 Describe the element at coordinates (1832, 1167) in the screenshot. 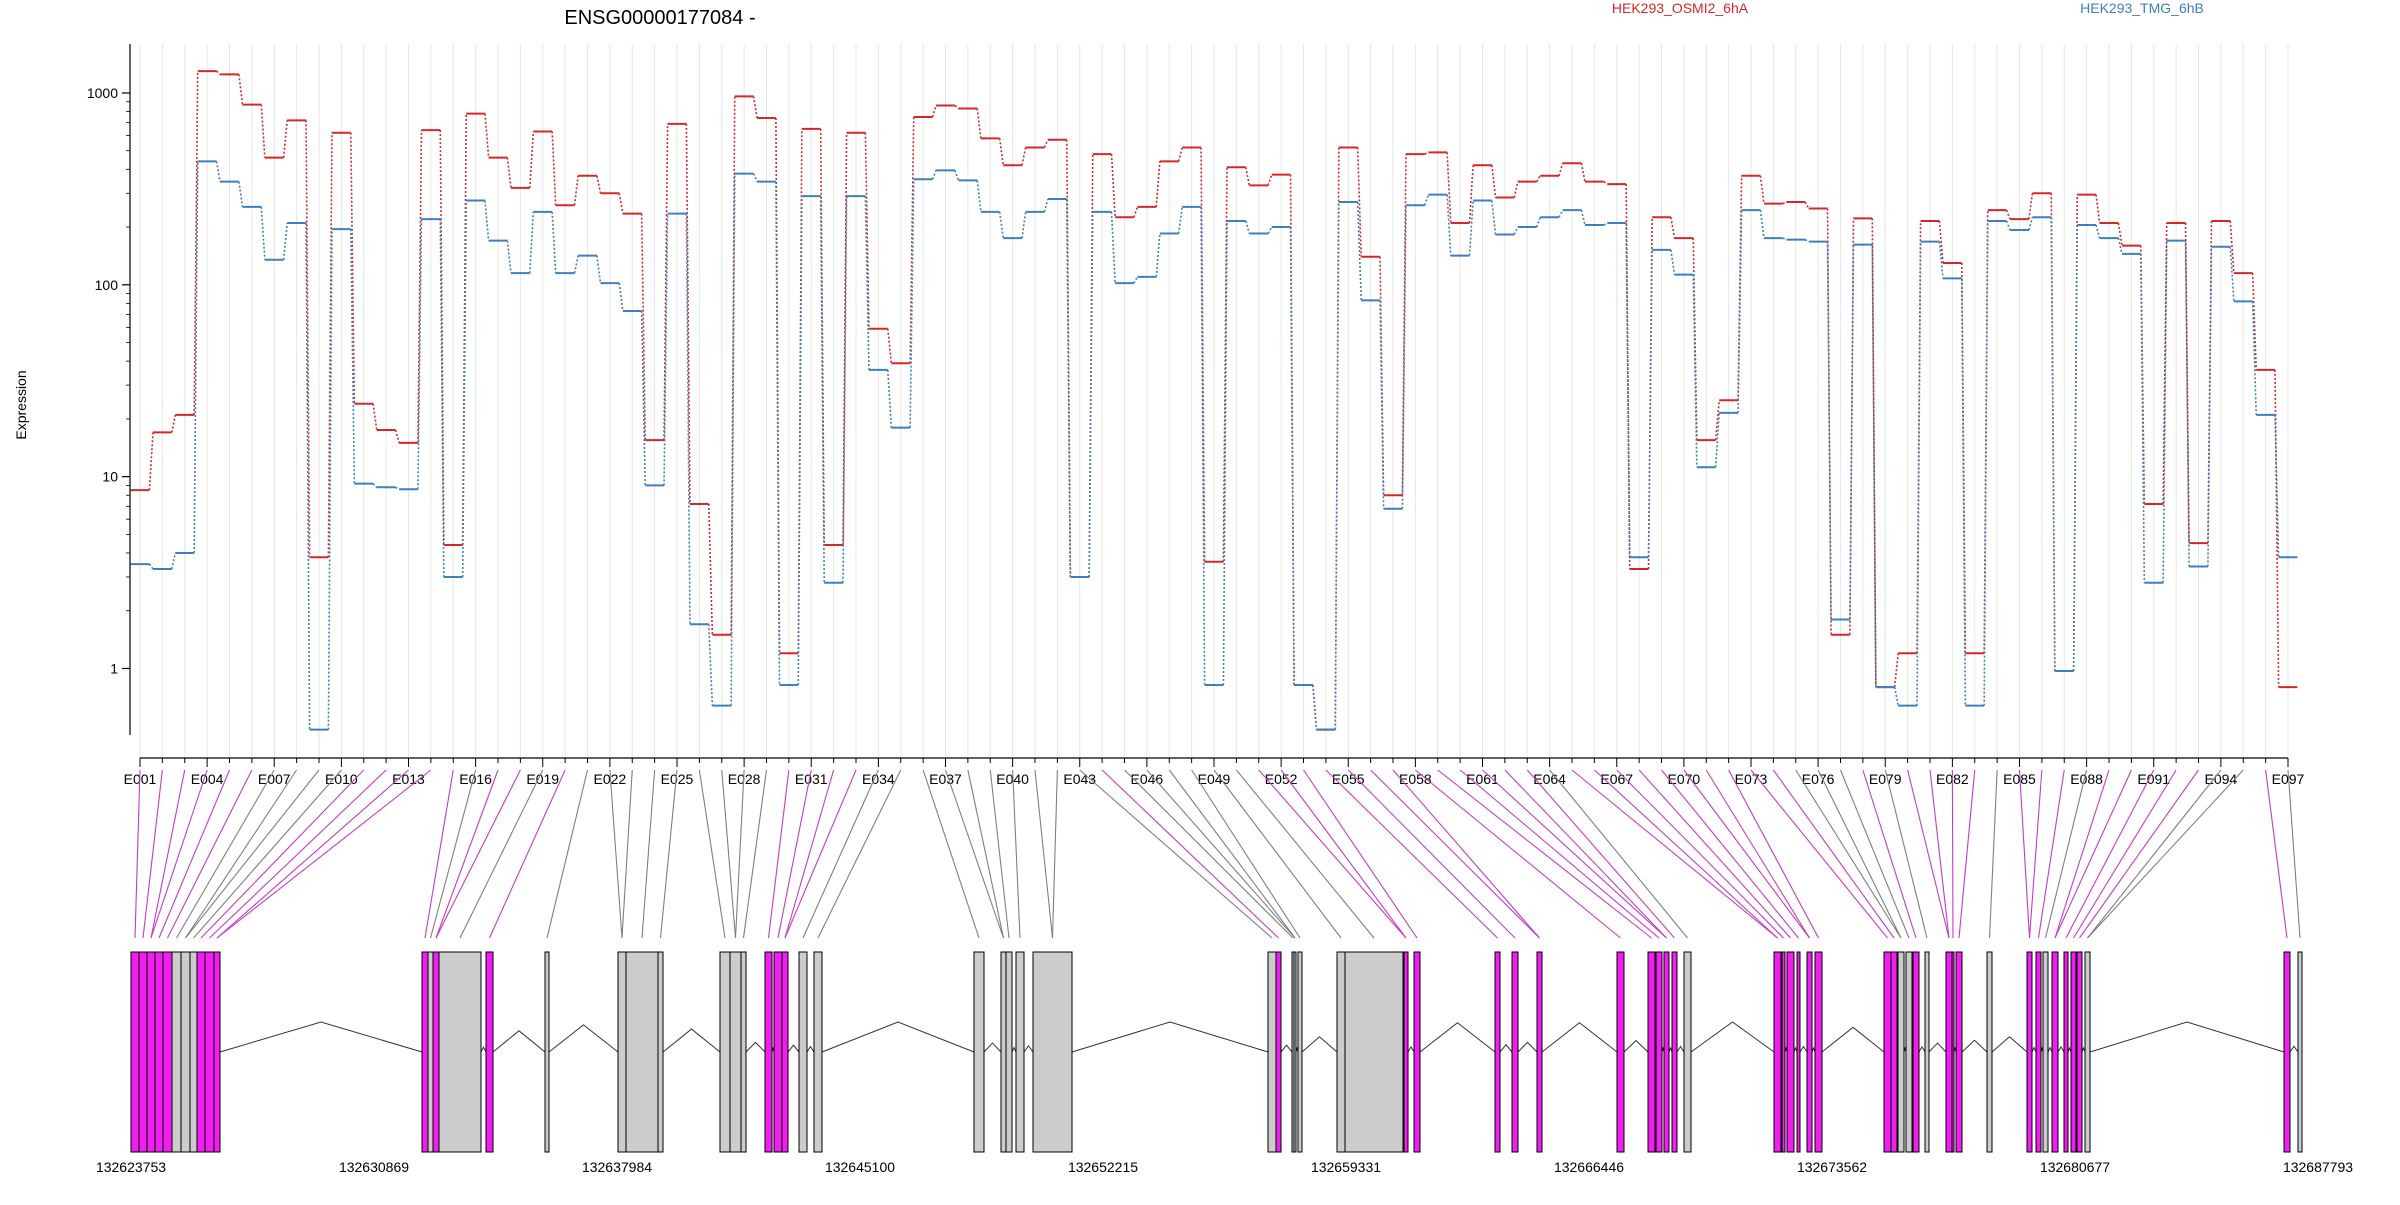

I see `genomic-coordinate-label: 132673562` at that location.